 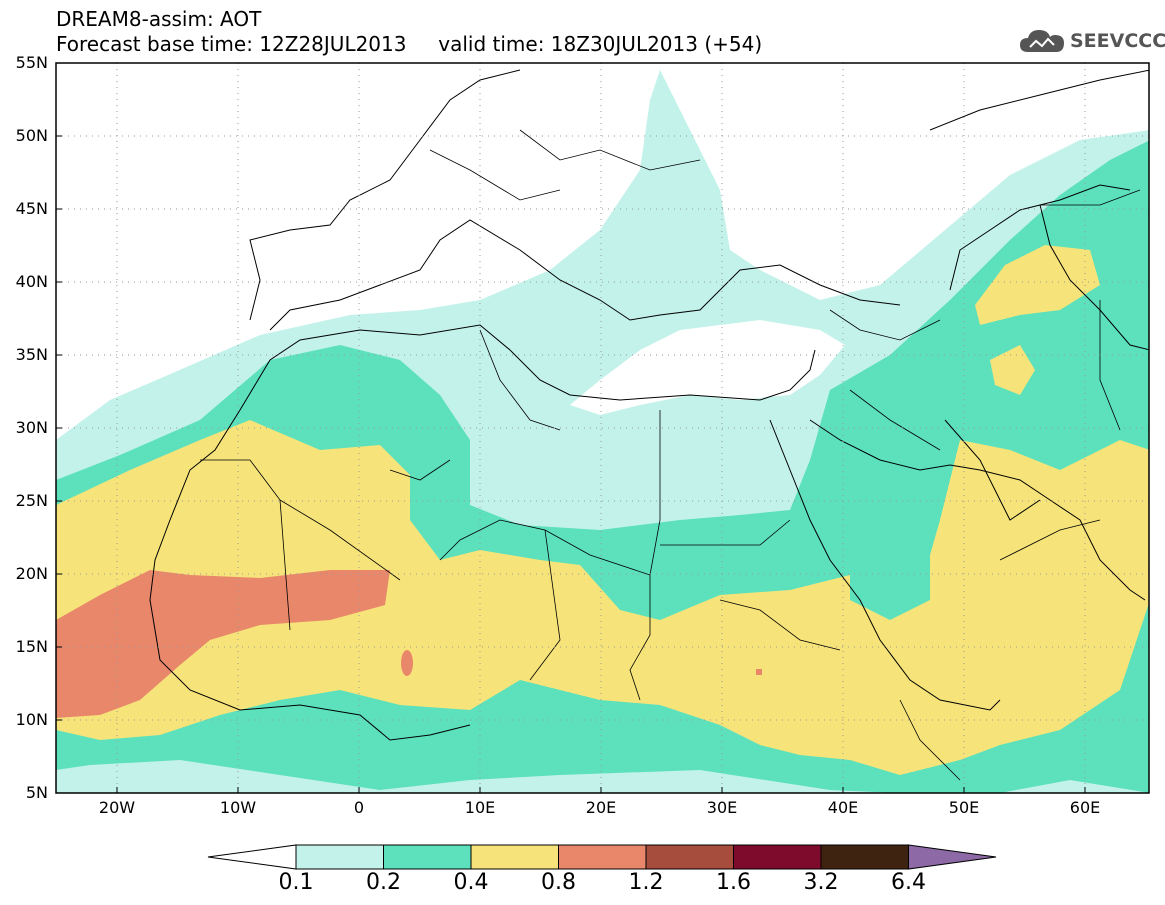 I want to click on lon-label: 0, so click(x=359, y=807).